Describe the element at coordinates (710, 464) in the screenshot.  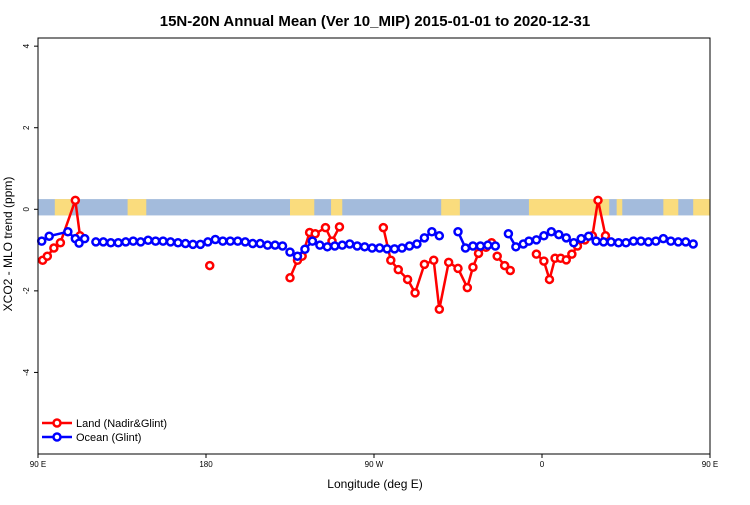
I see `x-tick-label: 90 E` at that location.